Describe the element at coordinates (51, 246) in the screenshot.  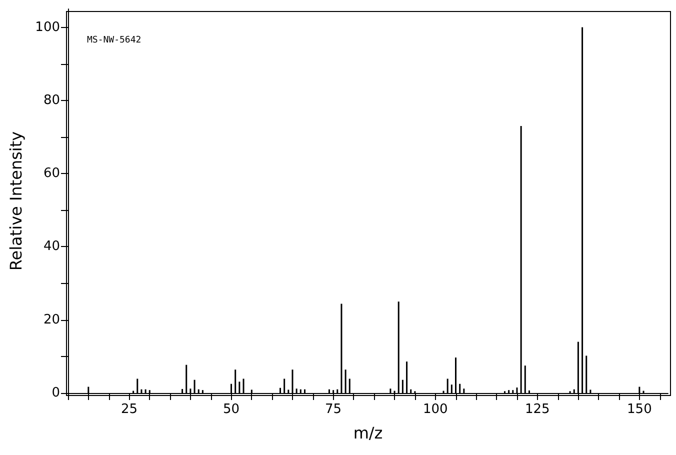
I see `y-tick-label: 40` at that location.